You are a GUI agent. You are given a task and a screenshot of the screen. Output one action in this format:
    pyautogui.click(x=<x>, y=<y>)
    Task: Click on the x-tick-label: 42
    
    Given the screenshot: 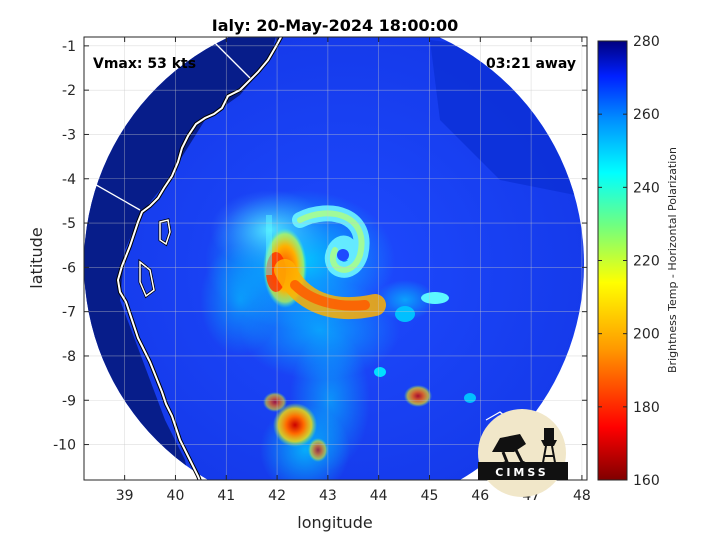 What is the action you would take?
    pyautogui.click(x=277, y=496)
    